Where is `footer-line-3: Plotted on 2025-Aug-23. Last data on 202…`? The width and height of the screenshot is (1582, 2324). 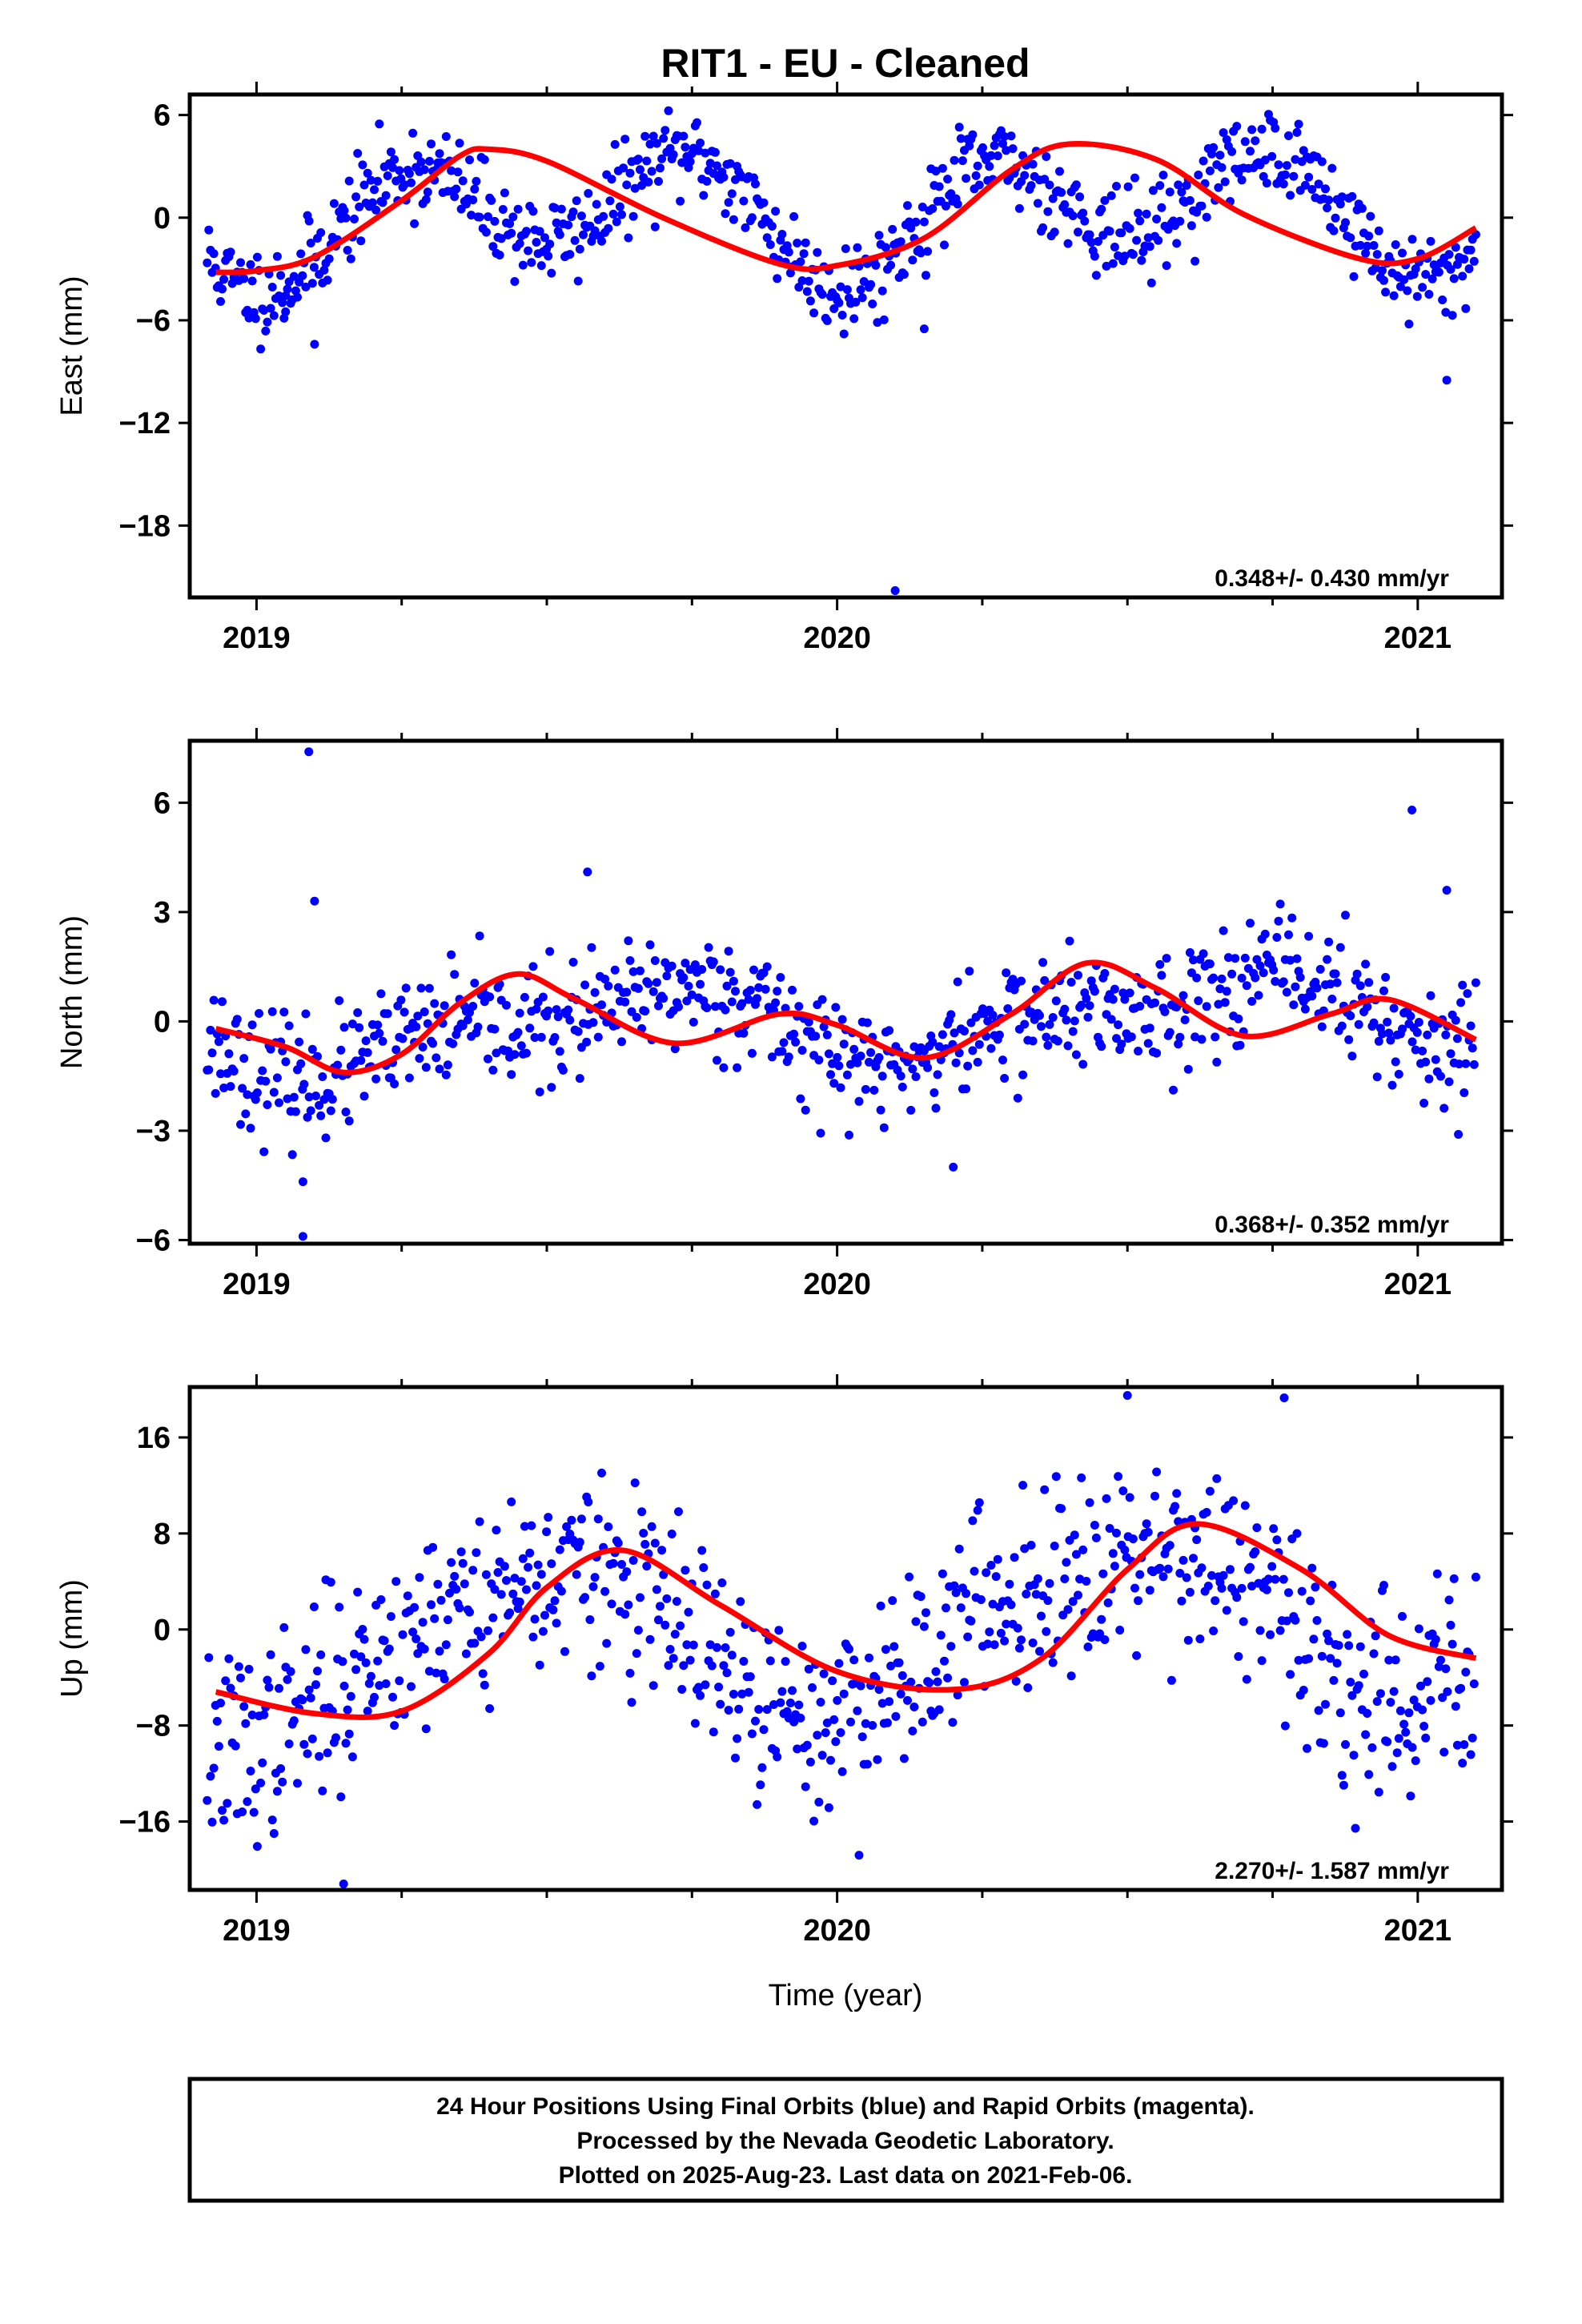 footer-line-3: Plotted on 2025-Aug-23. Last data on 202… is located at coordinates (846, 2175).